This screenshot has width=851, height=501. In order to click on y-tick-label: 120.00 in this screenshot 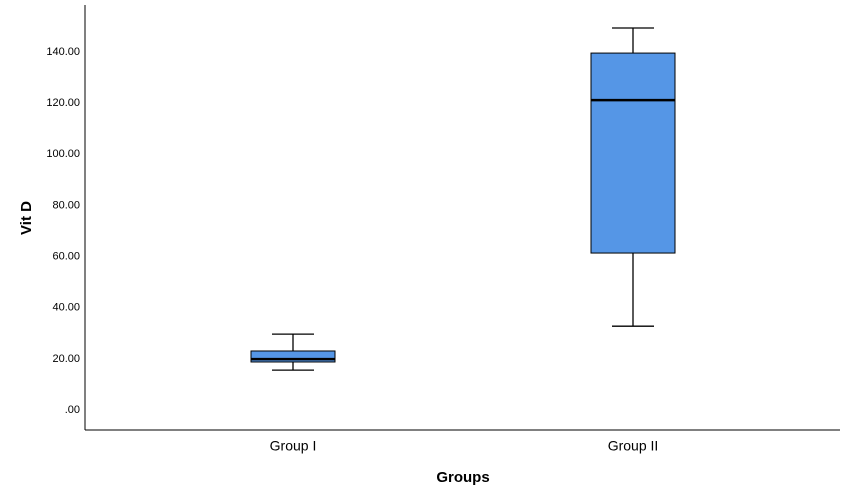, I will do `click(63, 103)`.